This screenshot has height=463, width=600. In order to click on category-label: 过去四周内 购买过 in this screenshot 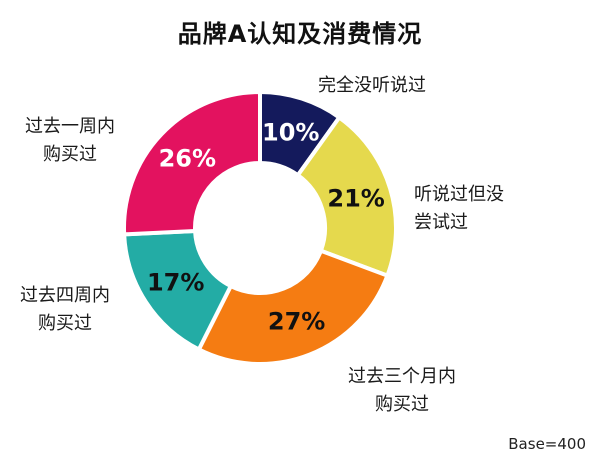, I will do `click(65, 309)`.